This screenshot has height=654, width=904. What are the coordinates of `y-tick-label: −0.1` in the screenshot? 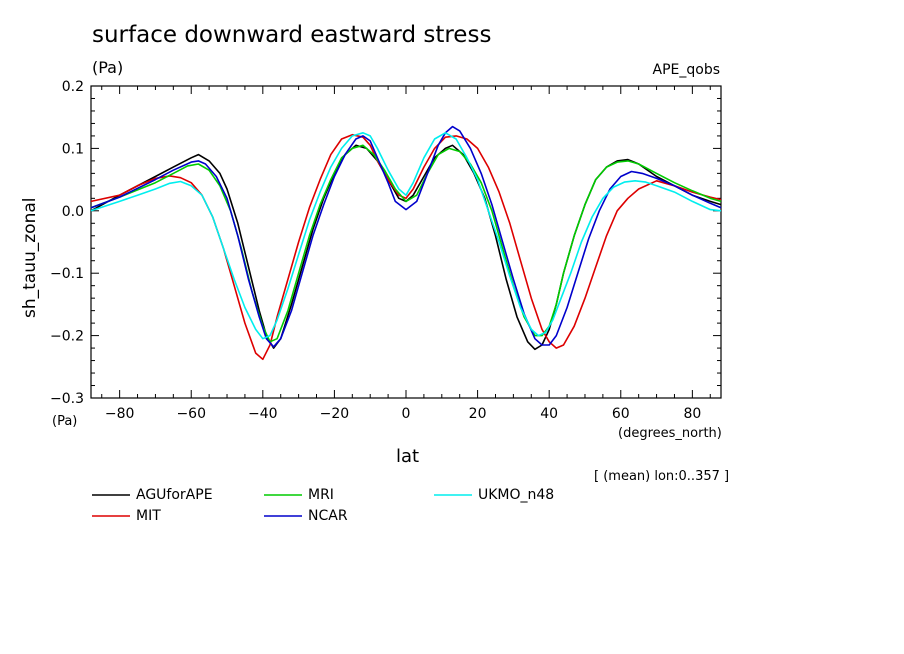 It's located at (67, 274).